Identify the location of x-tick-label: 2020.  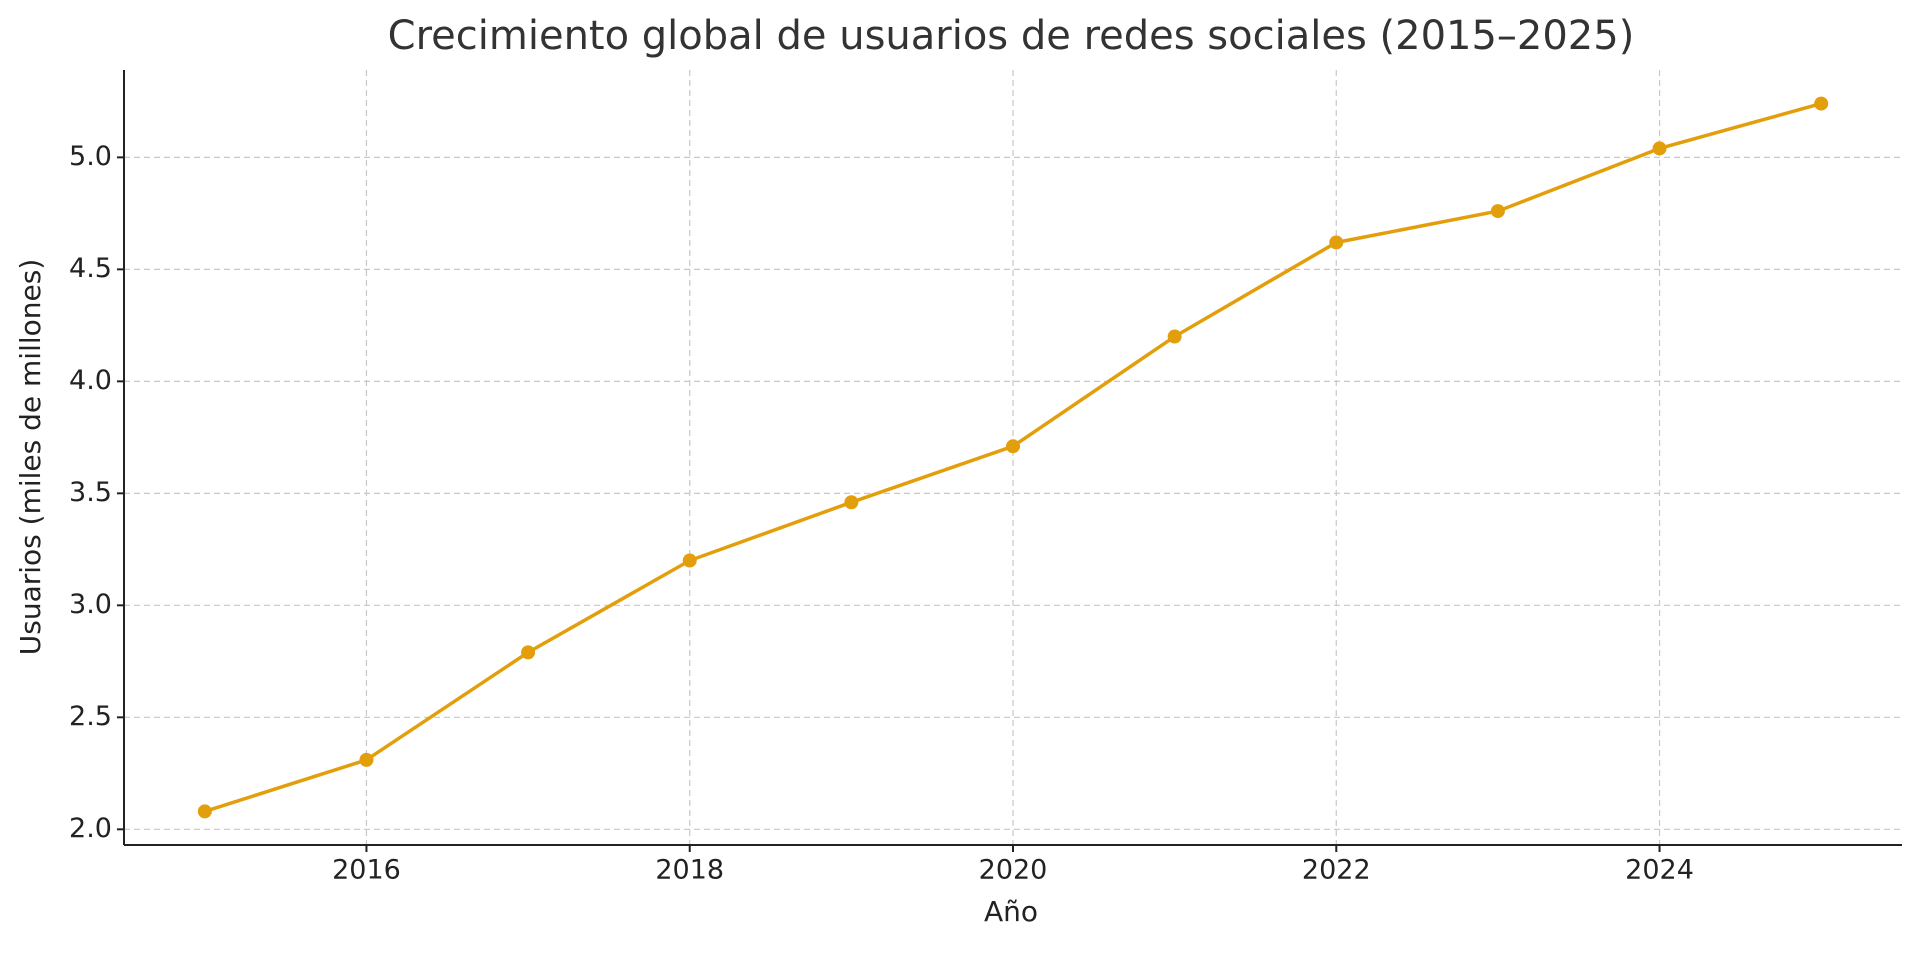
(1013, 870).